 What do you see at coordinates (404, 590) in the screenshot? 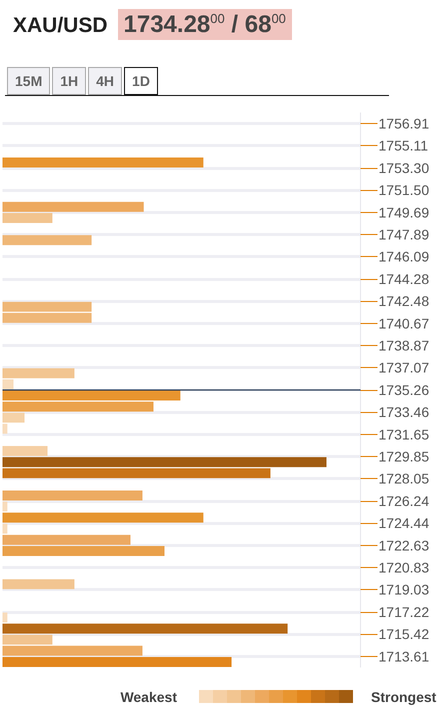
I see `y-tick-label: 1719.03` at bounding box center [404, 590].